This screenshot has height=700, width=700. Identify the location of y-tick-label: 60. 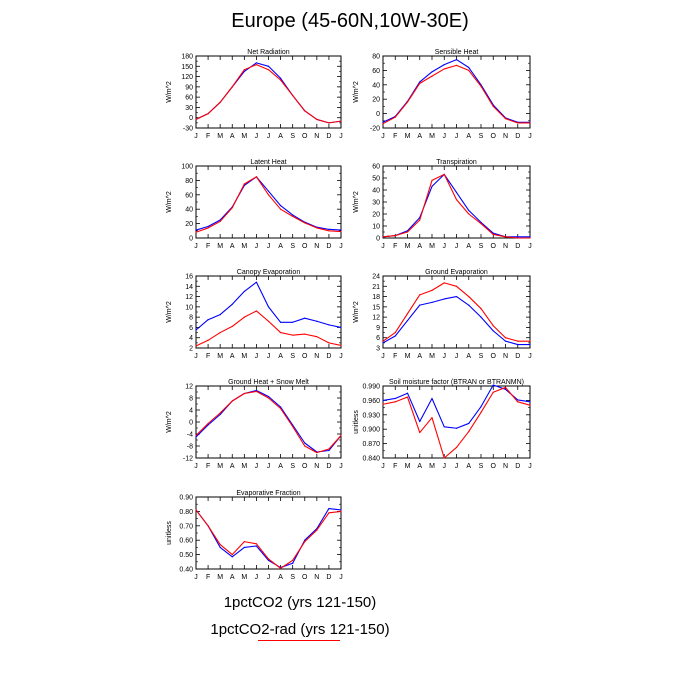
(376, 167).